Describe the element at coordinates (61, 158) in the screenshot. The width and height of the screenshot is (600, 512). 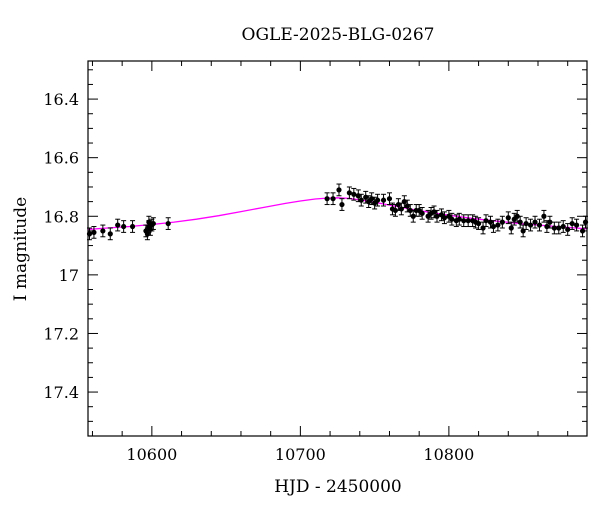
I see `y-tick-label: 16.6` at that location.